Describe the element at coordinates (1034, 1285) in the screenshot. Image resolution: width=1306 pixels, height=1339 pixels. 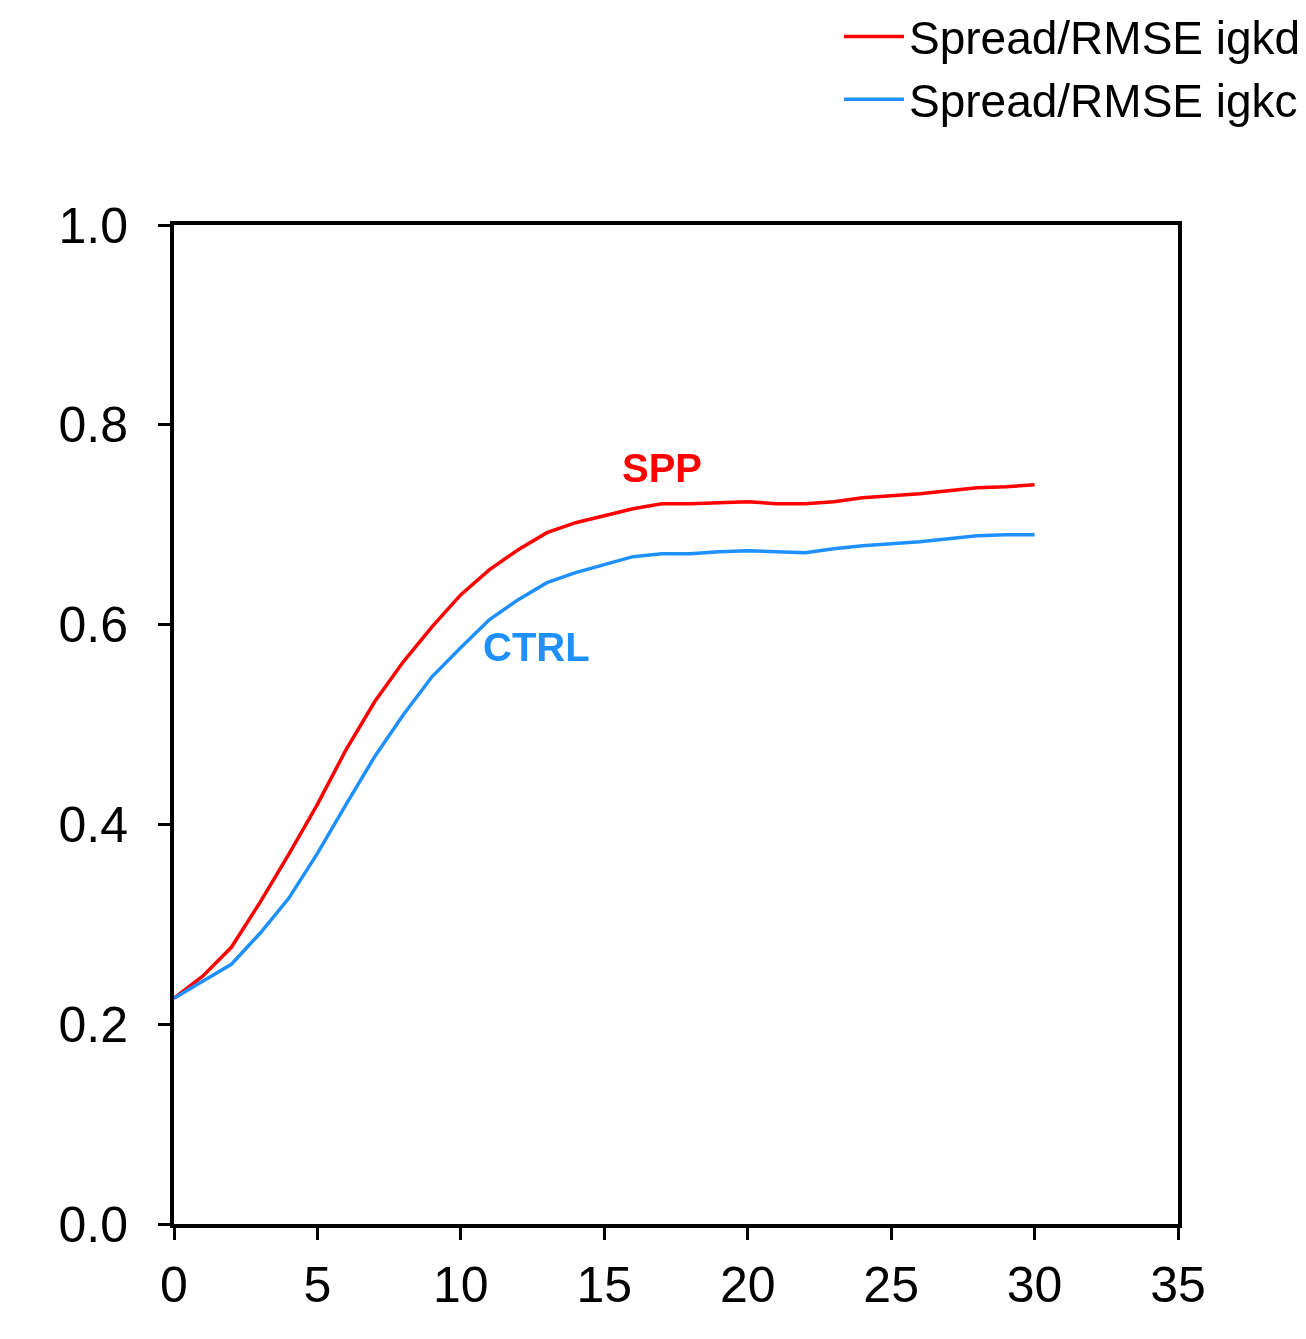
I see `x-tick-label: 30` at that location.